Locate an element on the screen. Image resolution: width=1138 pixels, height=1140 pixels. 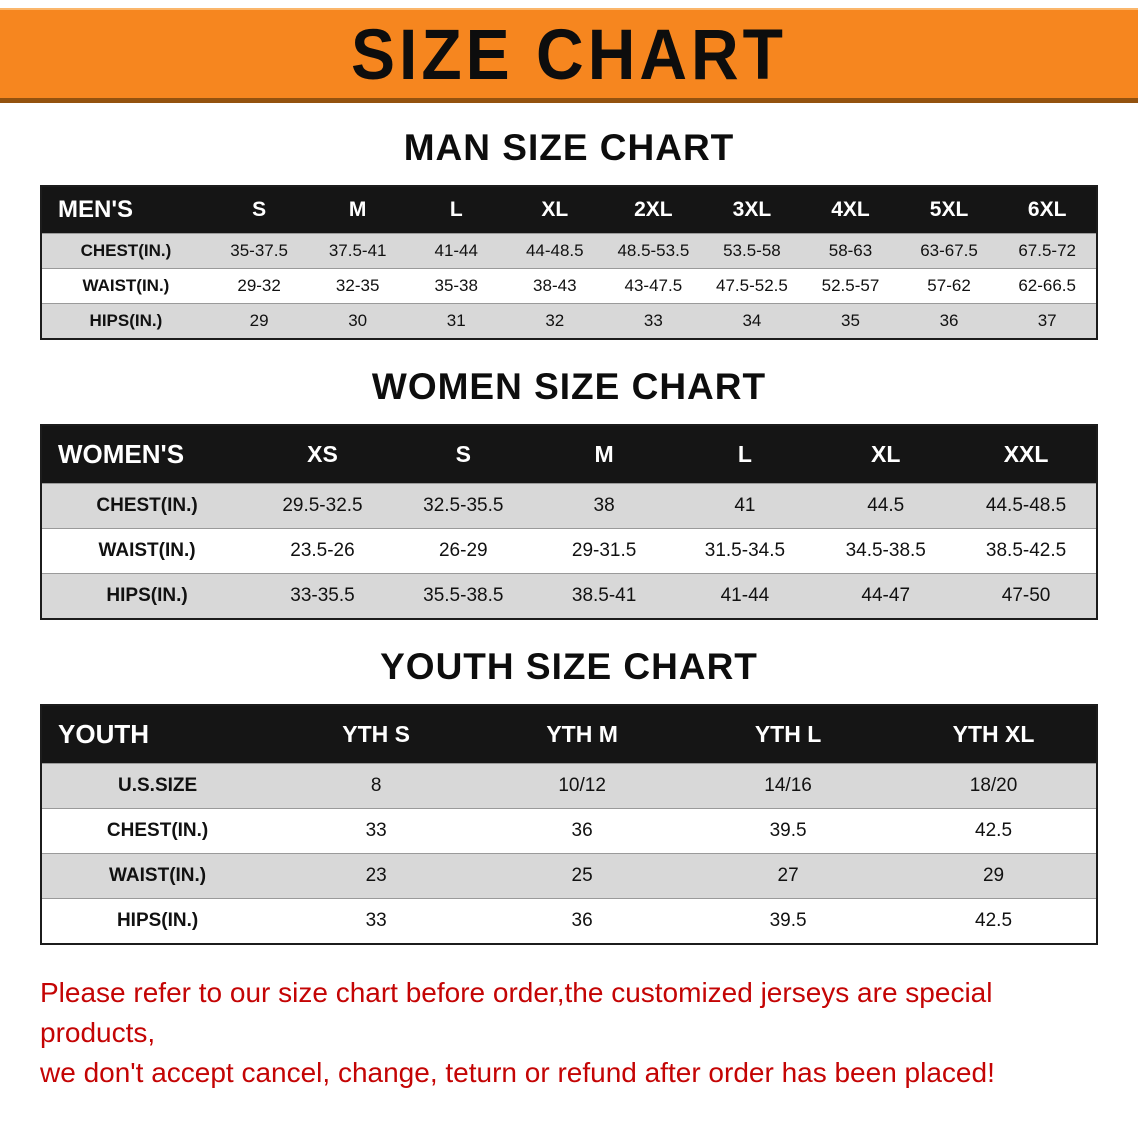
value-cell: 39.5 is located at coordinates (788, 921).